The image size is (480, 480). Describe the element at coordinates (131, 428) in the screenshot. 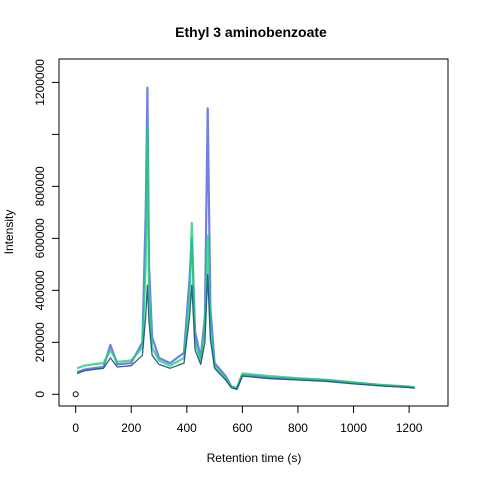

I see `x-tick-label: 200` at that location.